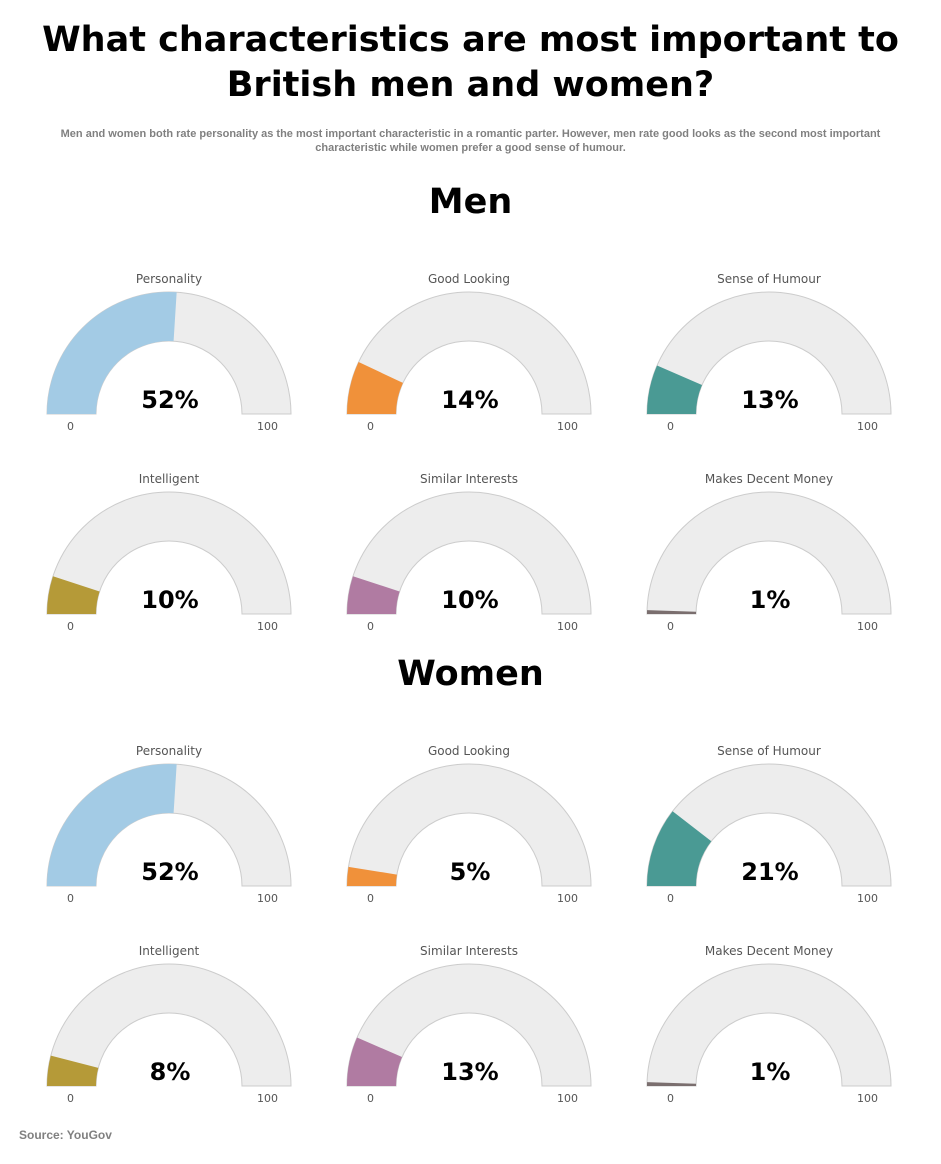 Image resolution: width=941 pixels, height=1164 pixels. Describe the element at coordinates (470, 400) in the screenshot. I see `gauge-value-label: 14%` at that location.